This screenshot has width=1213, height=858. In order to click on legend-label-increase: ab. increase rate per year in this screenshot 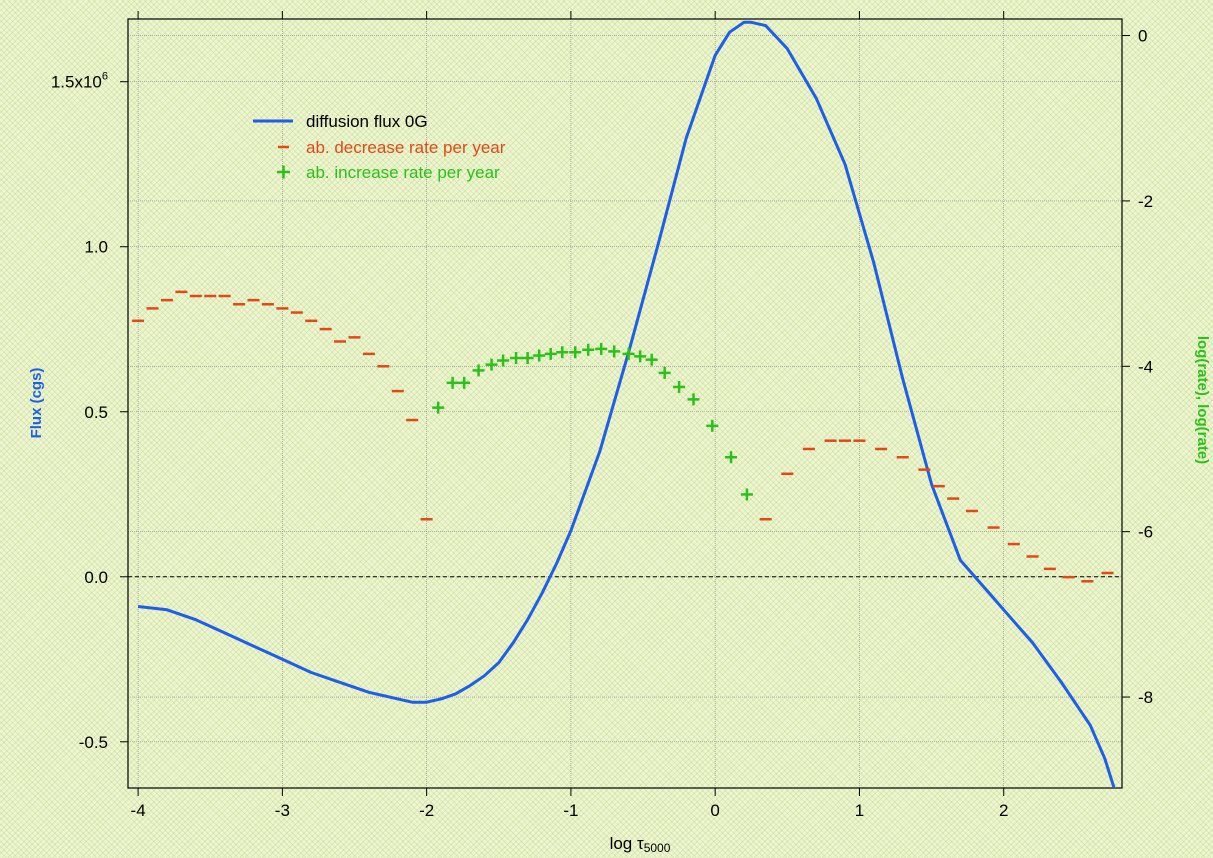, I will do `click(403, 172)`.